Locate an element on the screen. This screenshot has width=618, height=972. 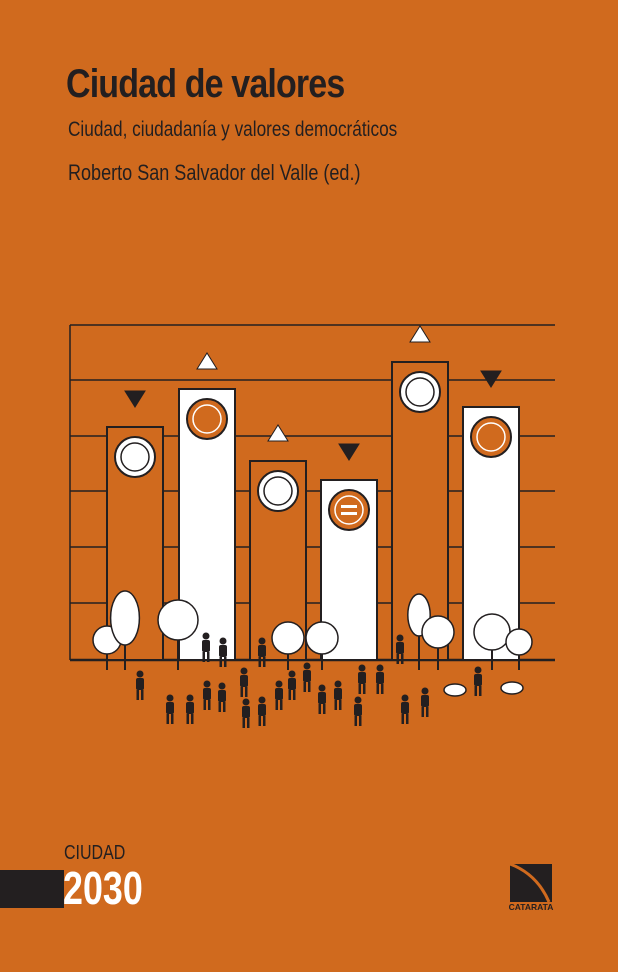
leaf-icon is located at coordinates (207, 419).